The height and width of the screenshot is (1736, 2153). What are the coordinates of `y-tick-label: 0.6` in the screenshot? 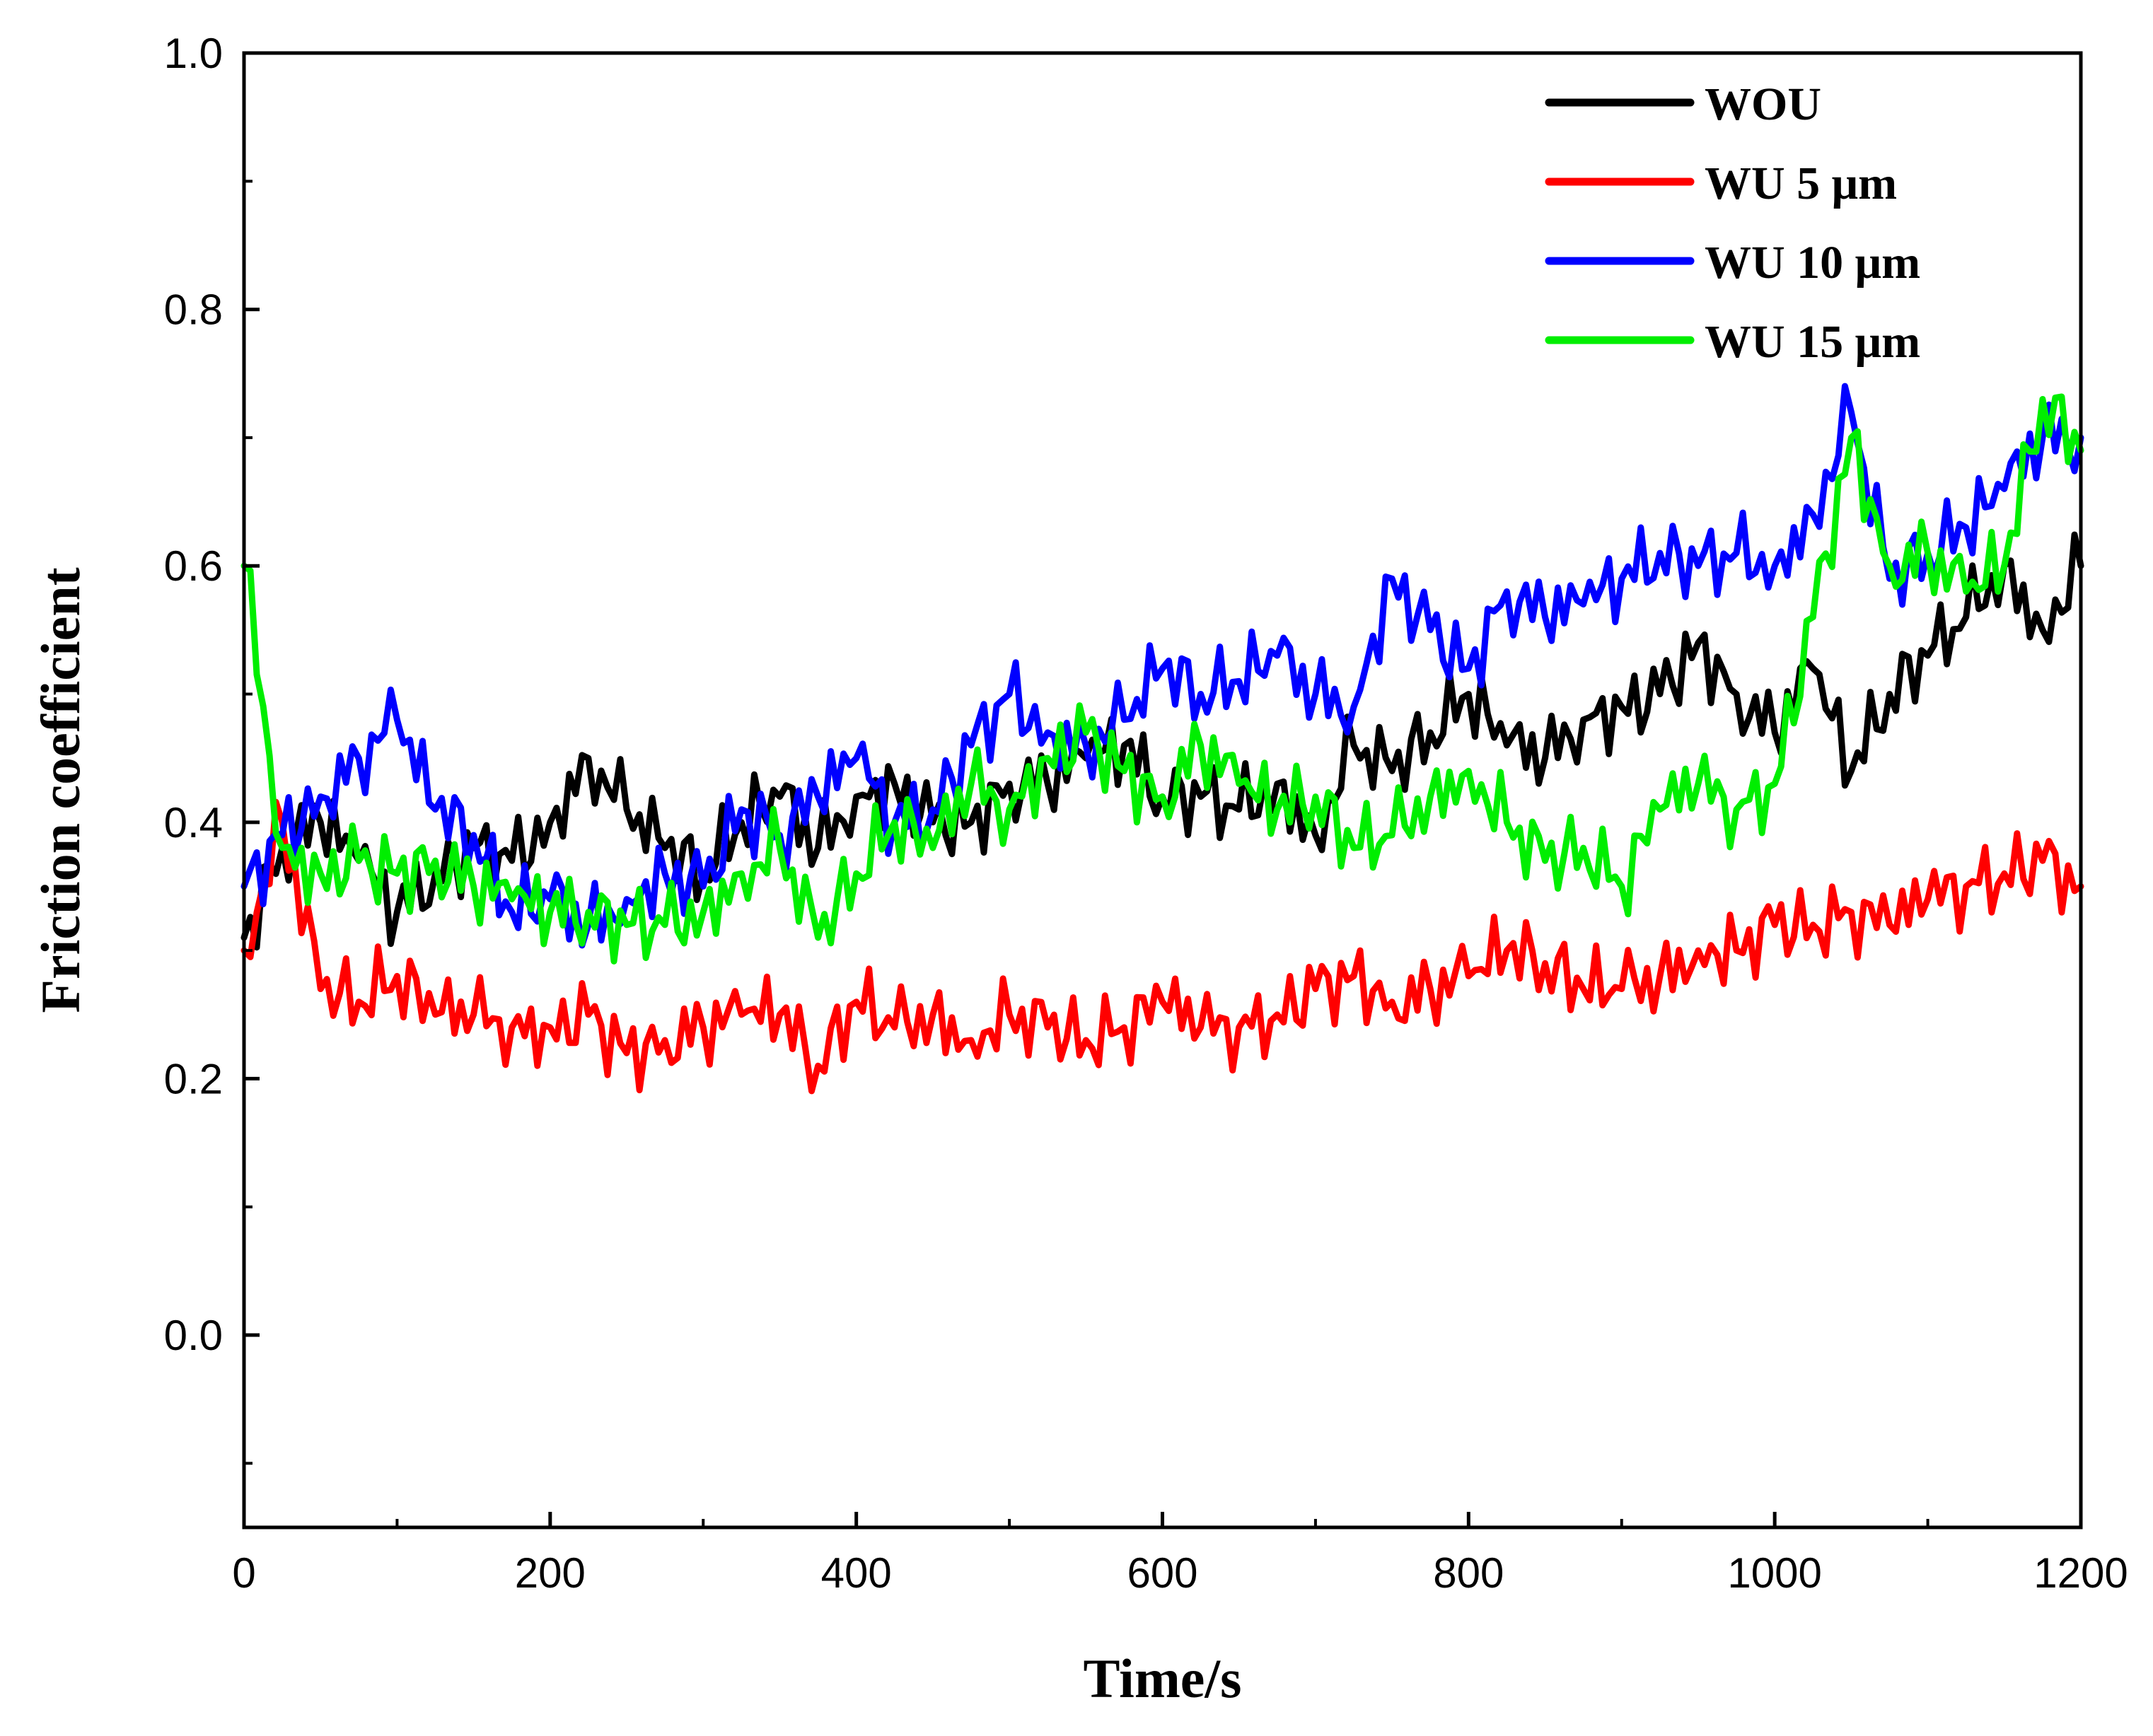 It's located at (193, 566).